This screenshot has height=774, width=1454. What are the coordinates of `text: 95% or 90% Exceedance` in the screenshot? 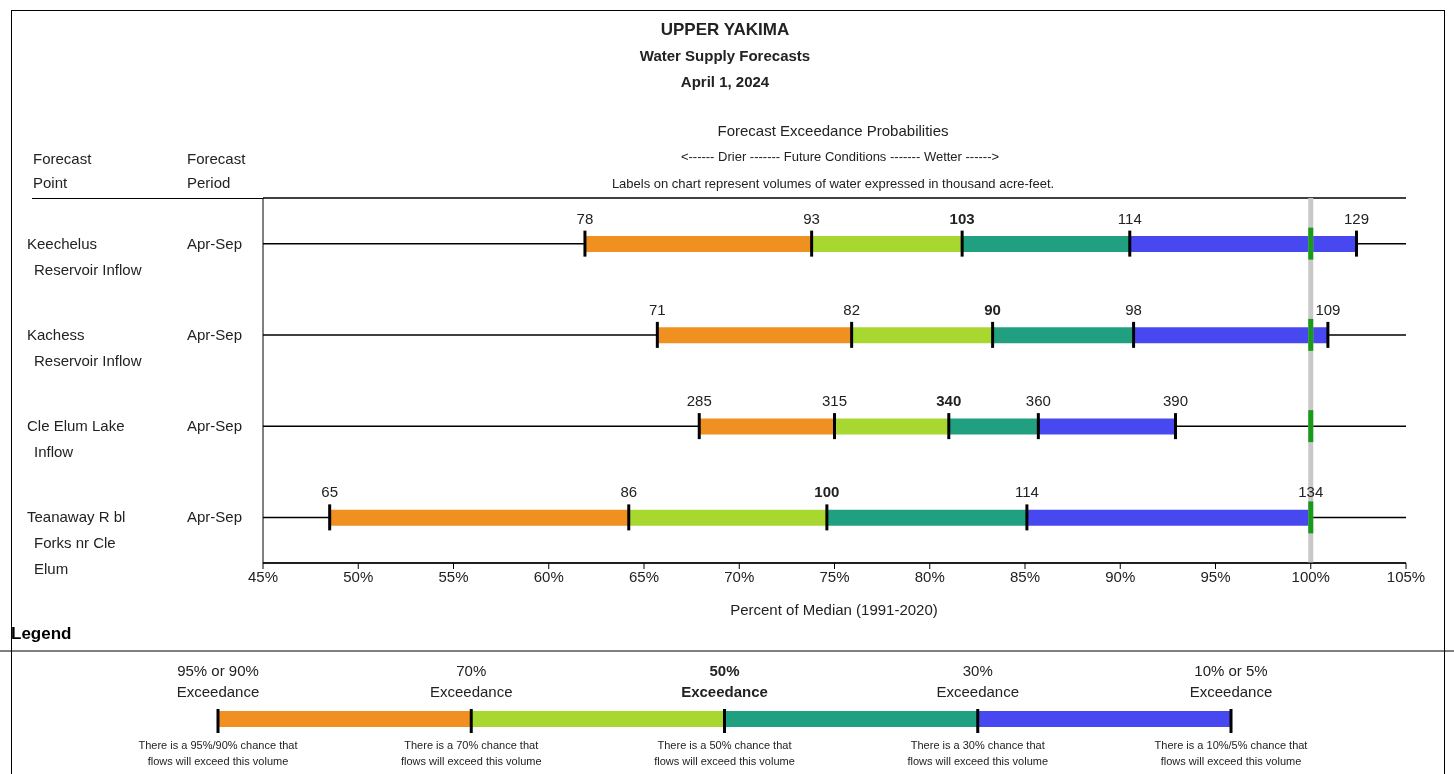 It's located at (218, 681).